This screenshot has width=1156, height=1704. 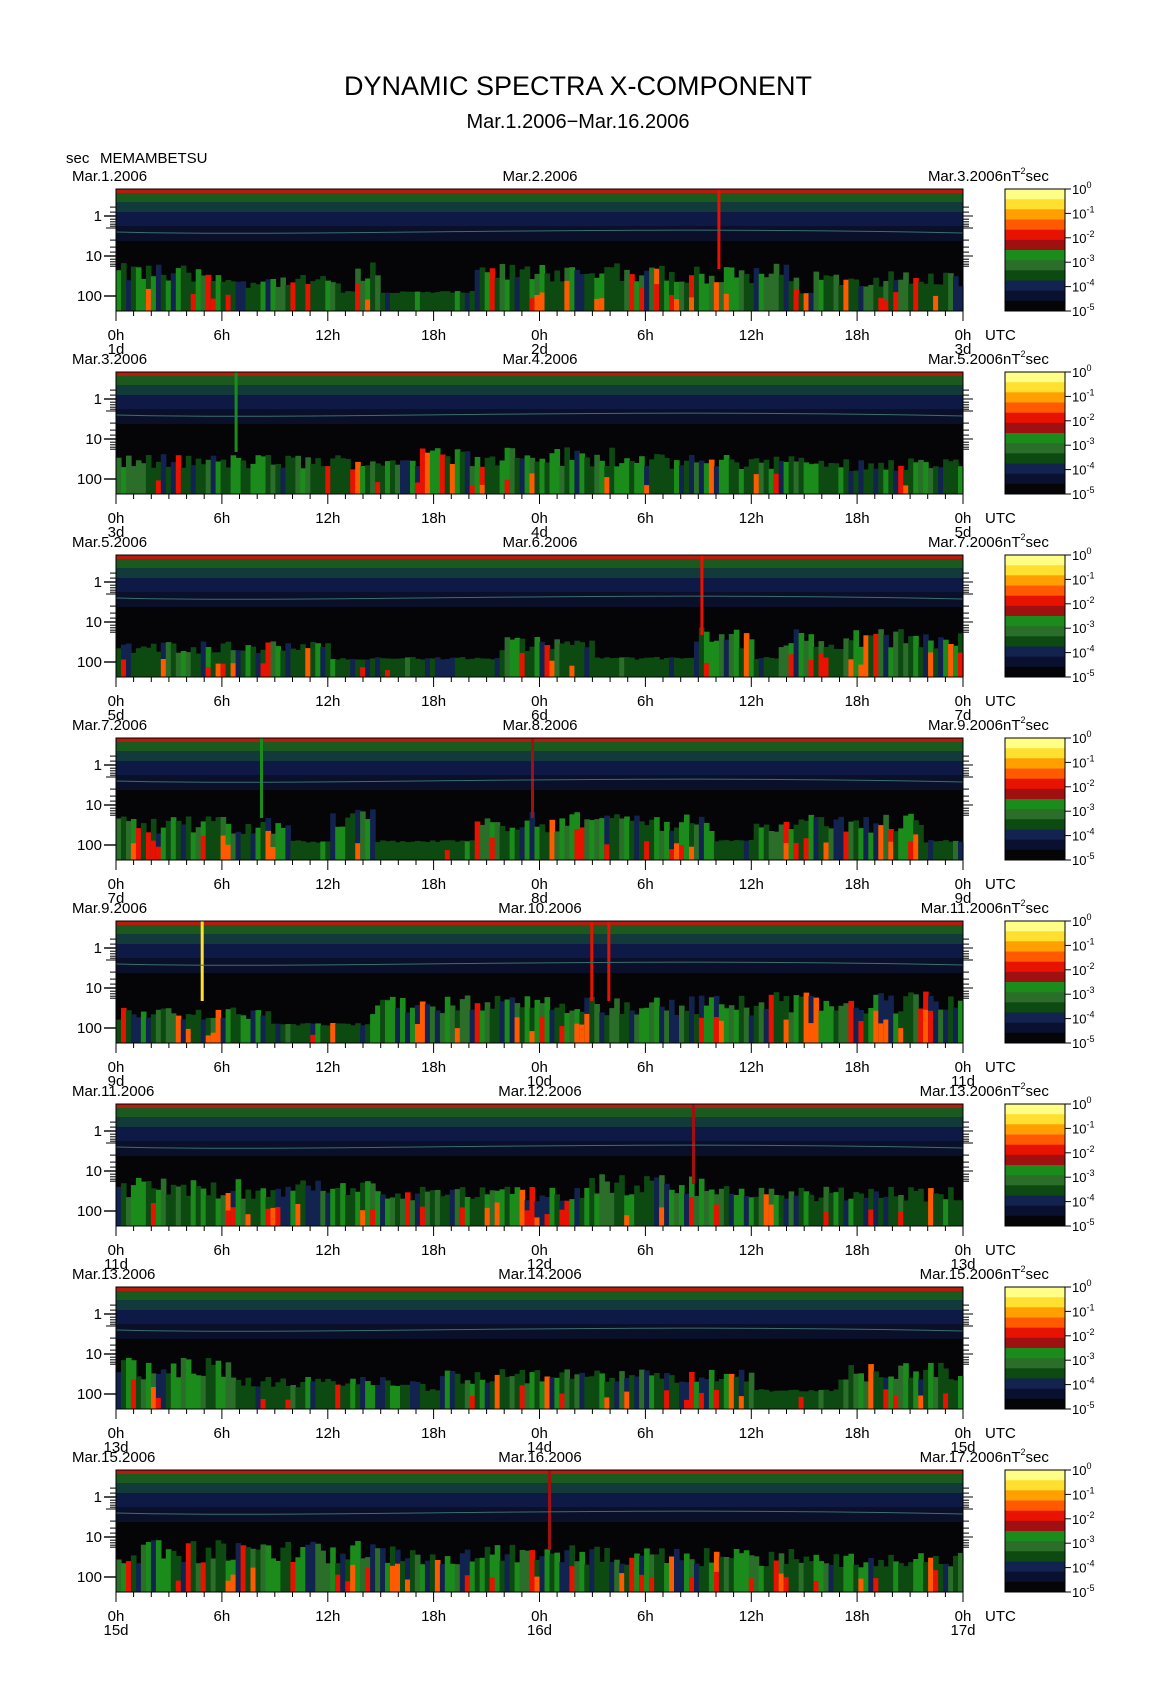 What do you see at coordinates (961, 1091) in the screenshot?
I see `panel-end-date: Mar.13.2006` at bounding box center [961, 1091].